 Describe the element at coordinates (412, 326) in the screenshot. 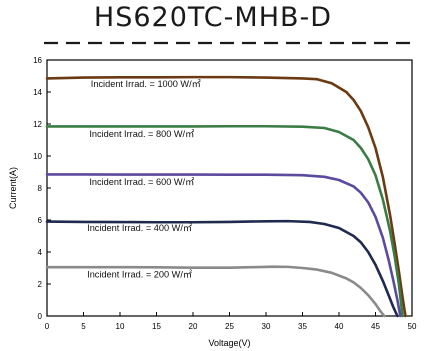

I see `x-tick-label: 50` at that location.